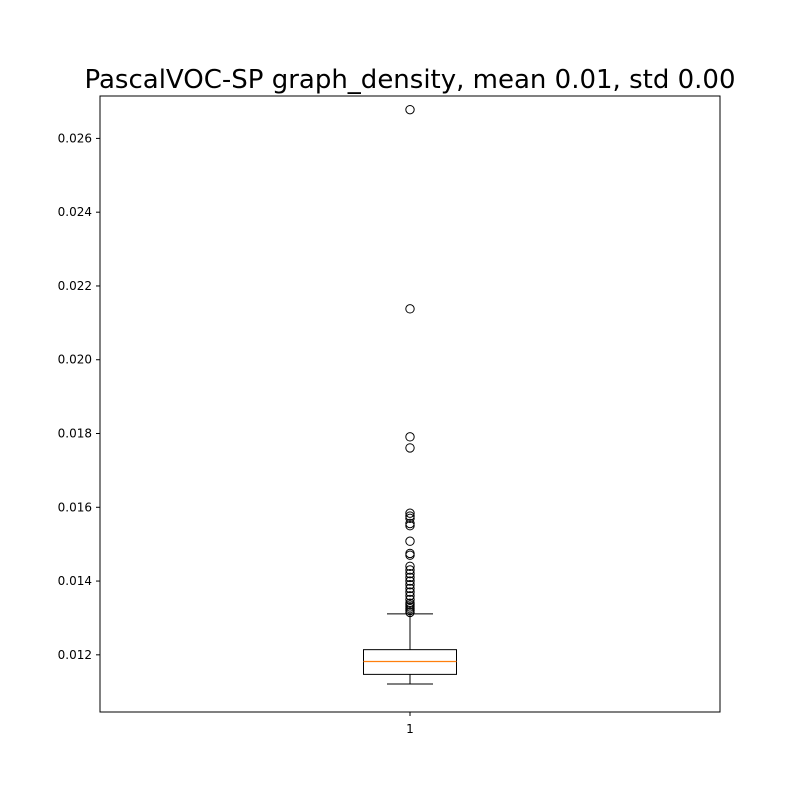  Describe the element at coordinates (75, 286) in the screenshot. I see `y-tick-label: 0.022` at that location.